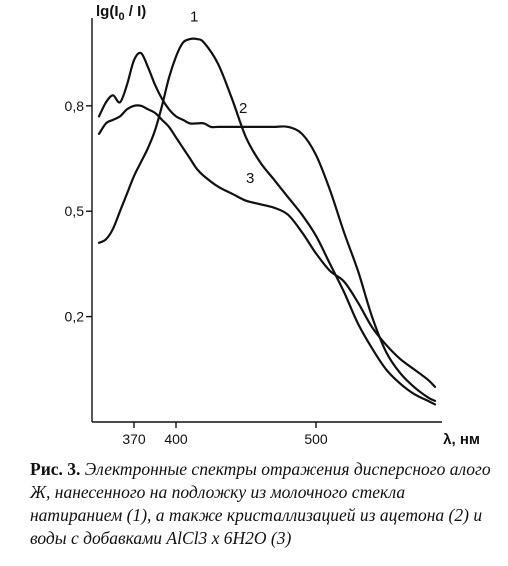 This screenshot has width=508, height=566. I want to click on x-tick-label: 500, so click(316, 439).